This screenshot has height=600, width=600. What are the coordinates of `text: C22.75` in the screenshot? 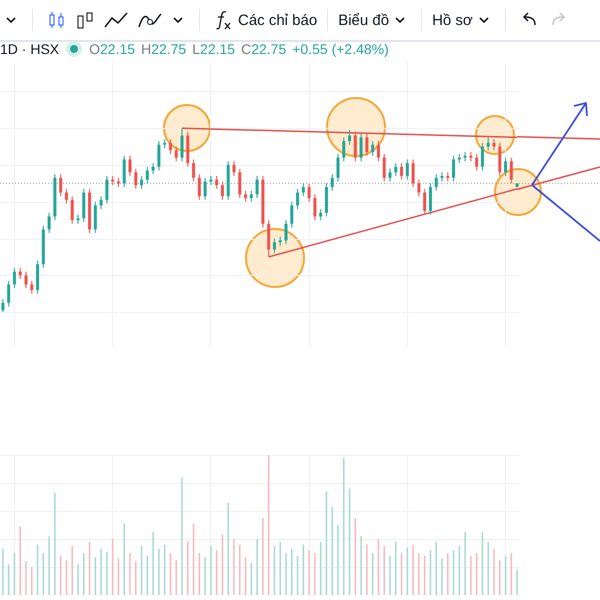 It's located at (263, 49).